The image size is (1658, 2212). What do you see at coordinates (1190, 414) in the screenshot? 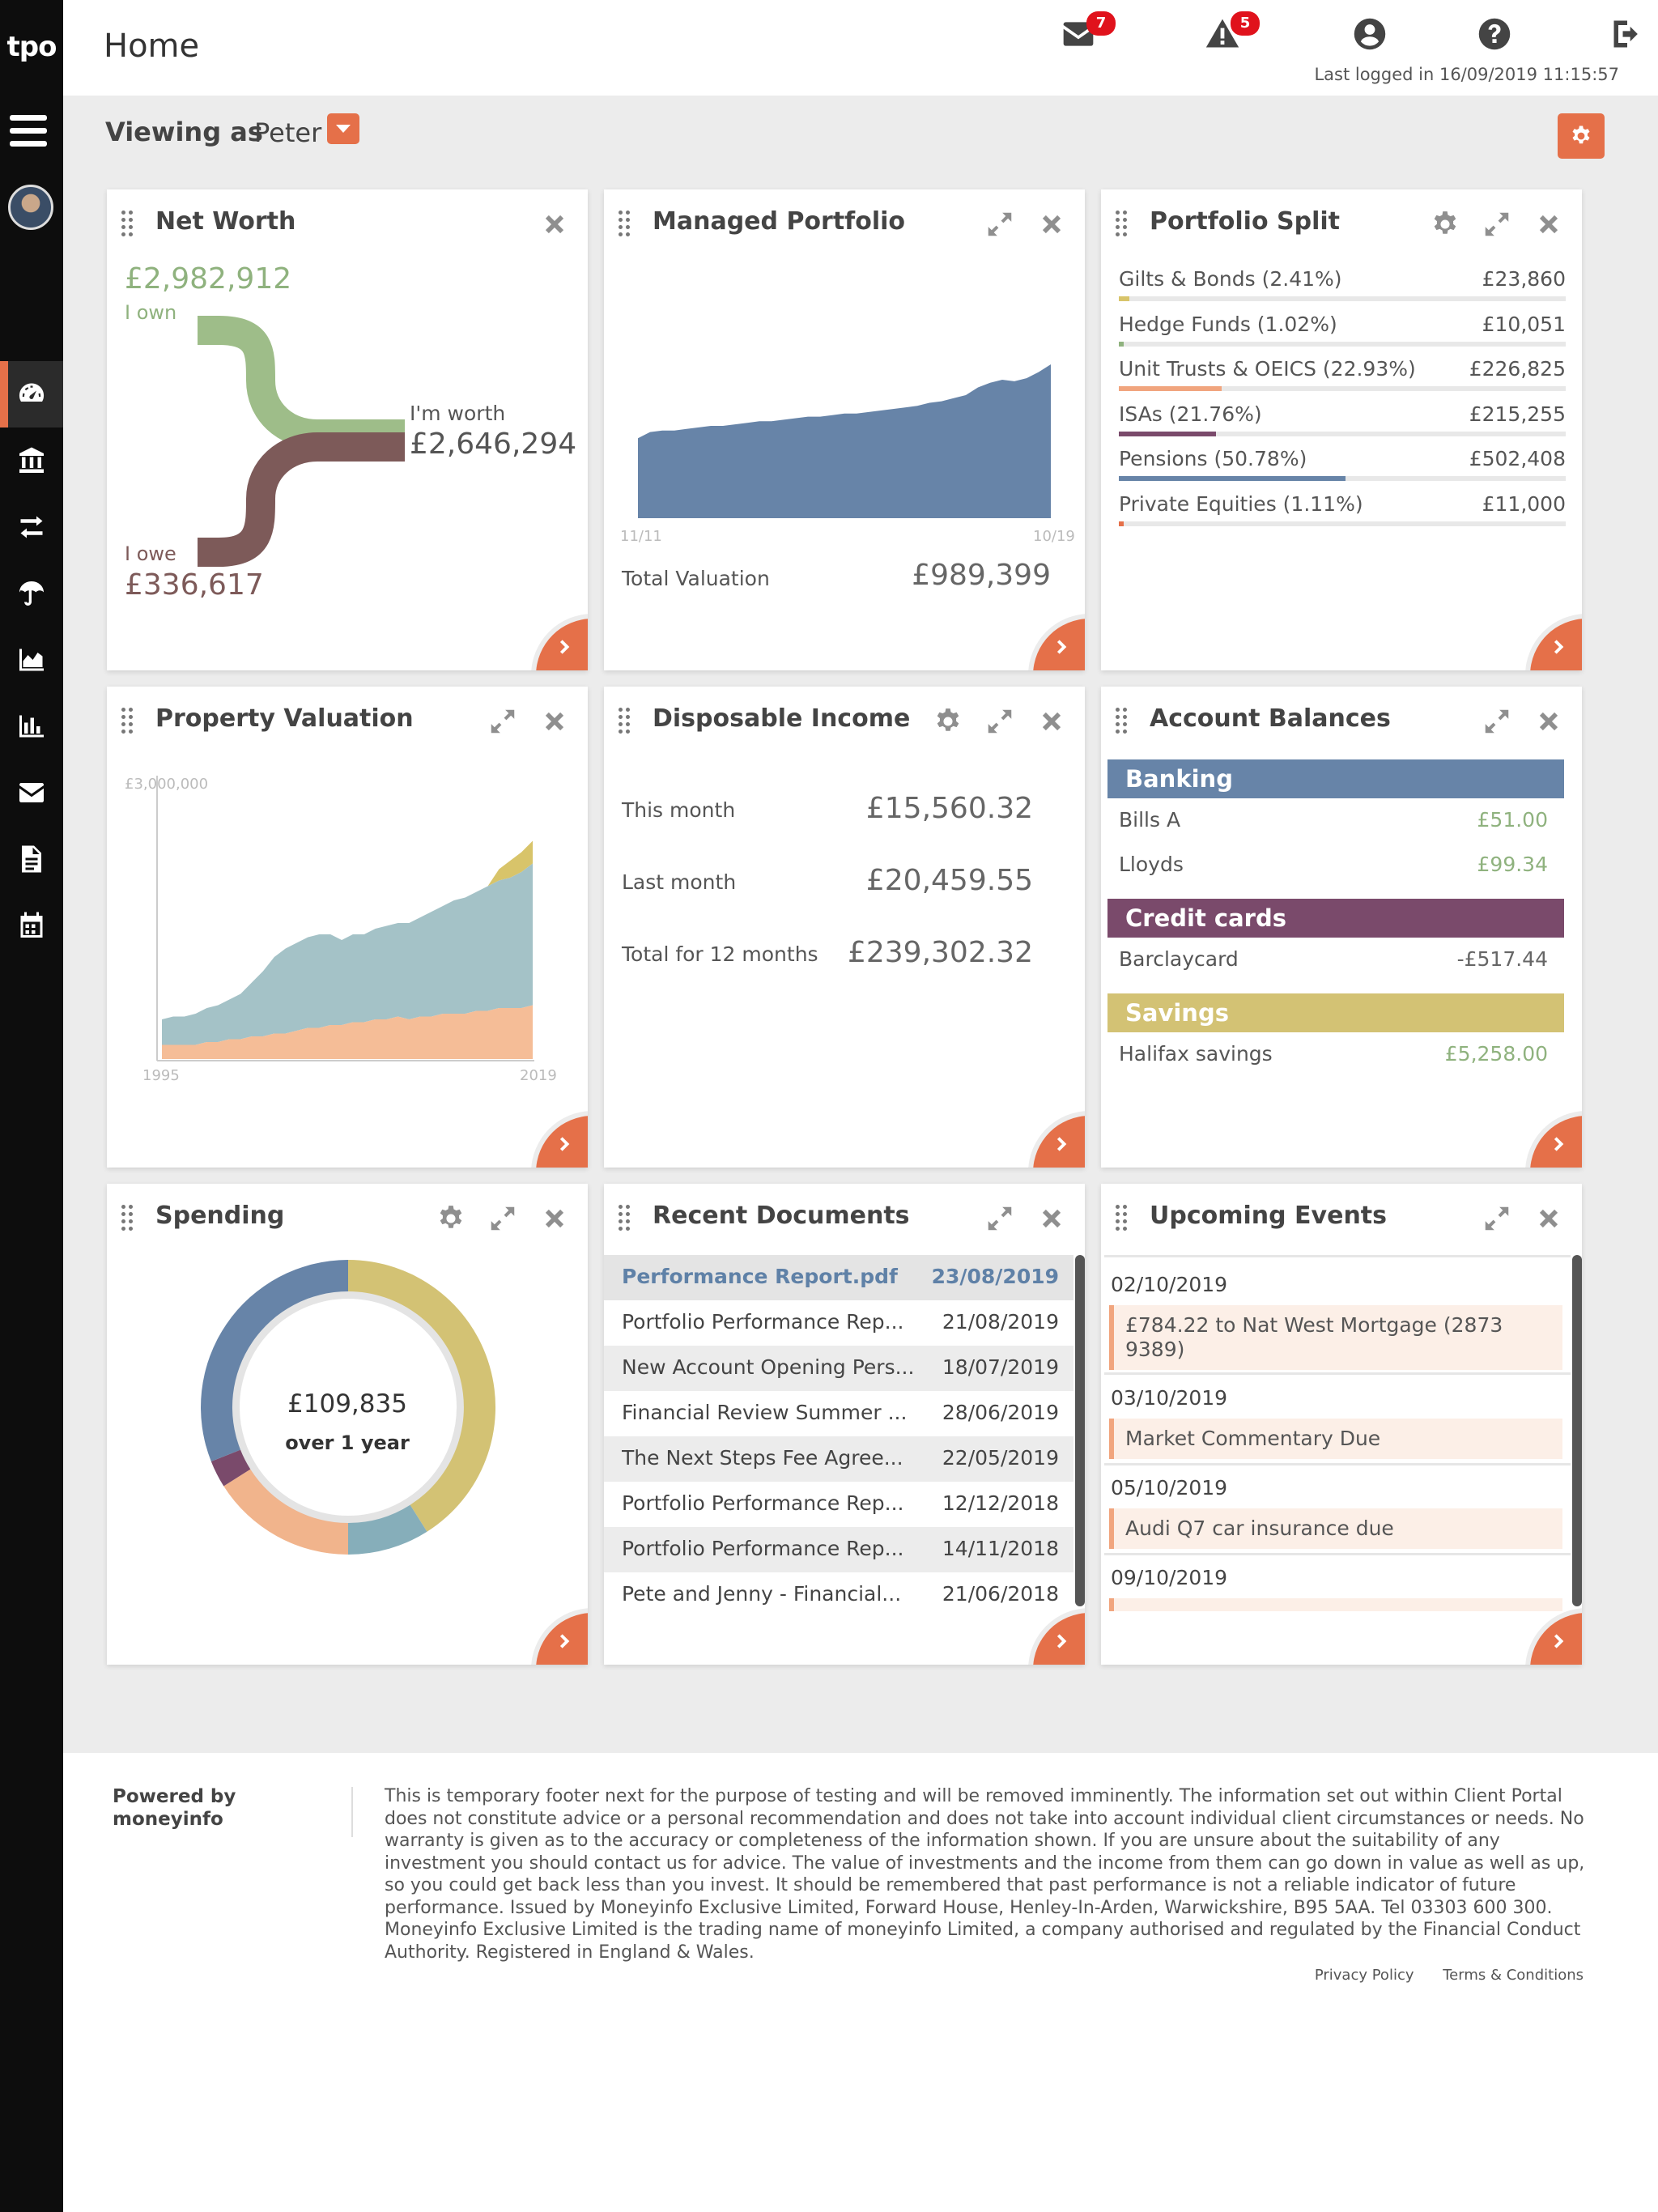
I see `asset-class-label: ISAs (21.76%)` at bounding box center [1190, 414].